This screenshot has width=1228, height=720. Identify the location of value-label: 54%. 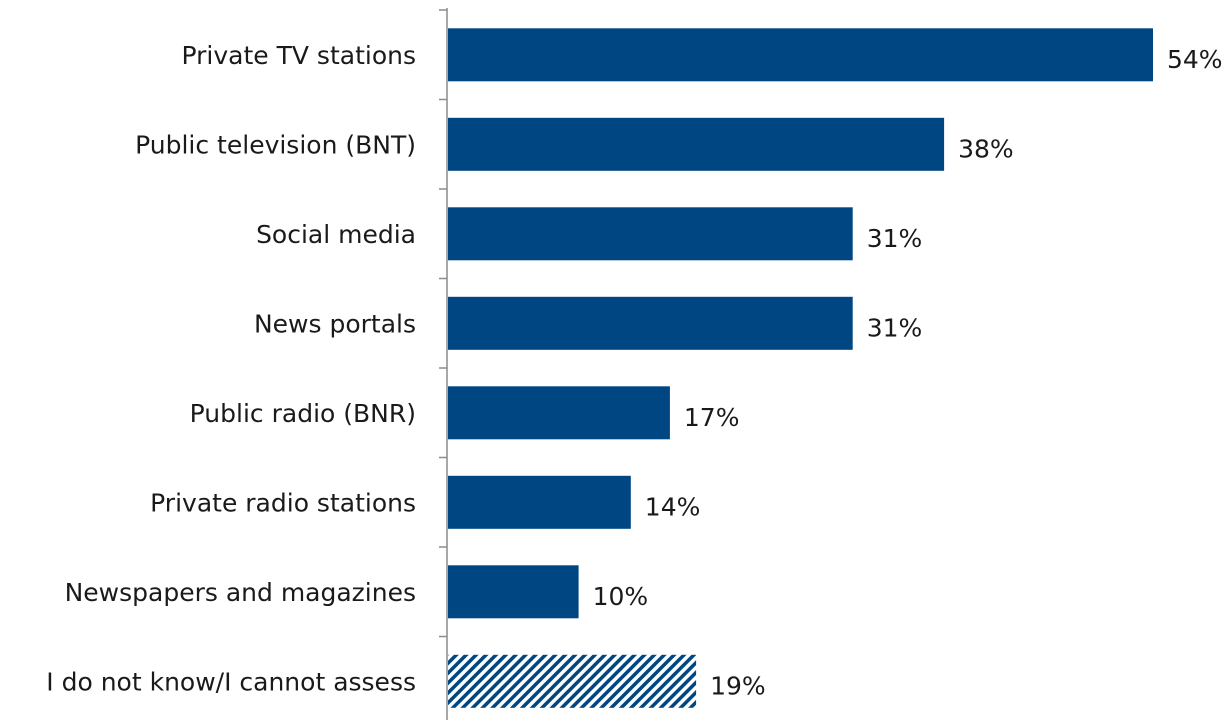
(1195, 59).